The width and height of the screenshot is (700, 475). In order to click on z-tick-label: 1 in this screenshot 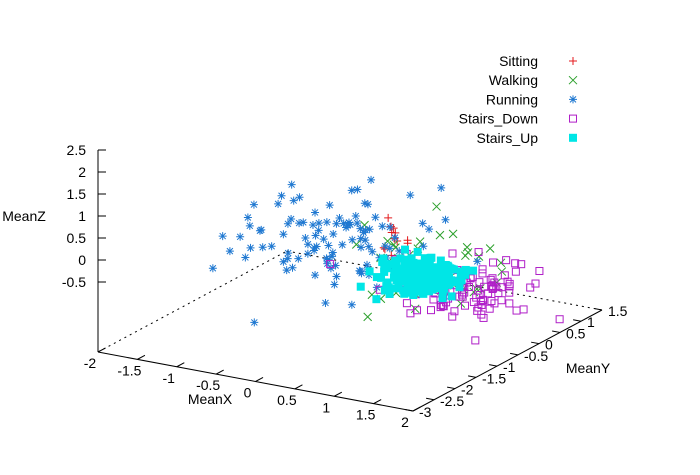, I will do `click(82, 216)`.